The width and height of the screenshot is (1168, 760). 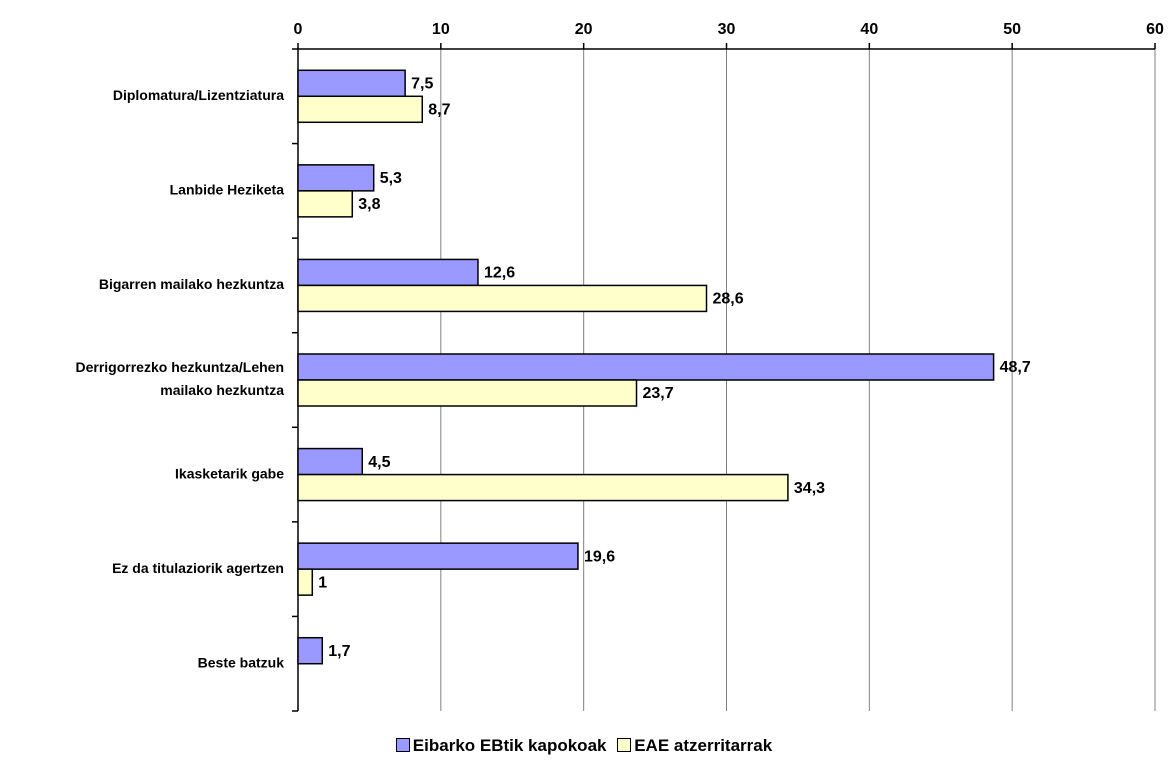 I want to click on category-label: Diplomatura/Lizentziatura, so click(x=198, y=95).